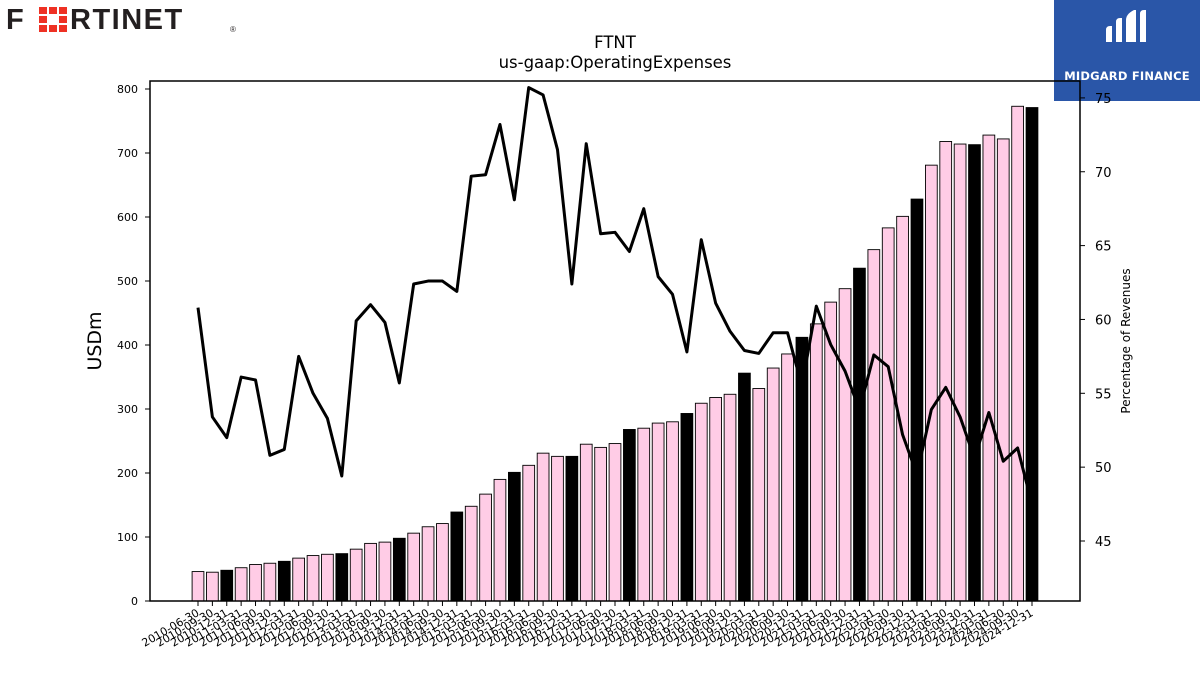  I want to click on fortinet-logo-rtinet: RTINET, so click(127, 20).